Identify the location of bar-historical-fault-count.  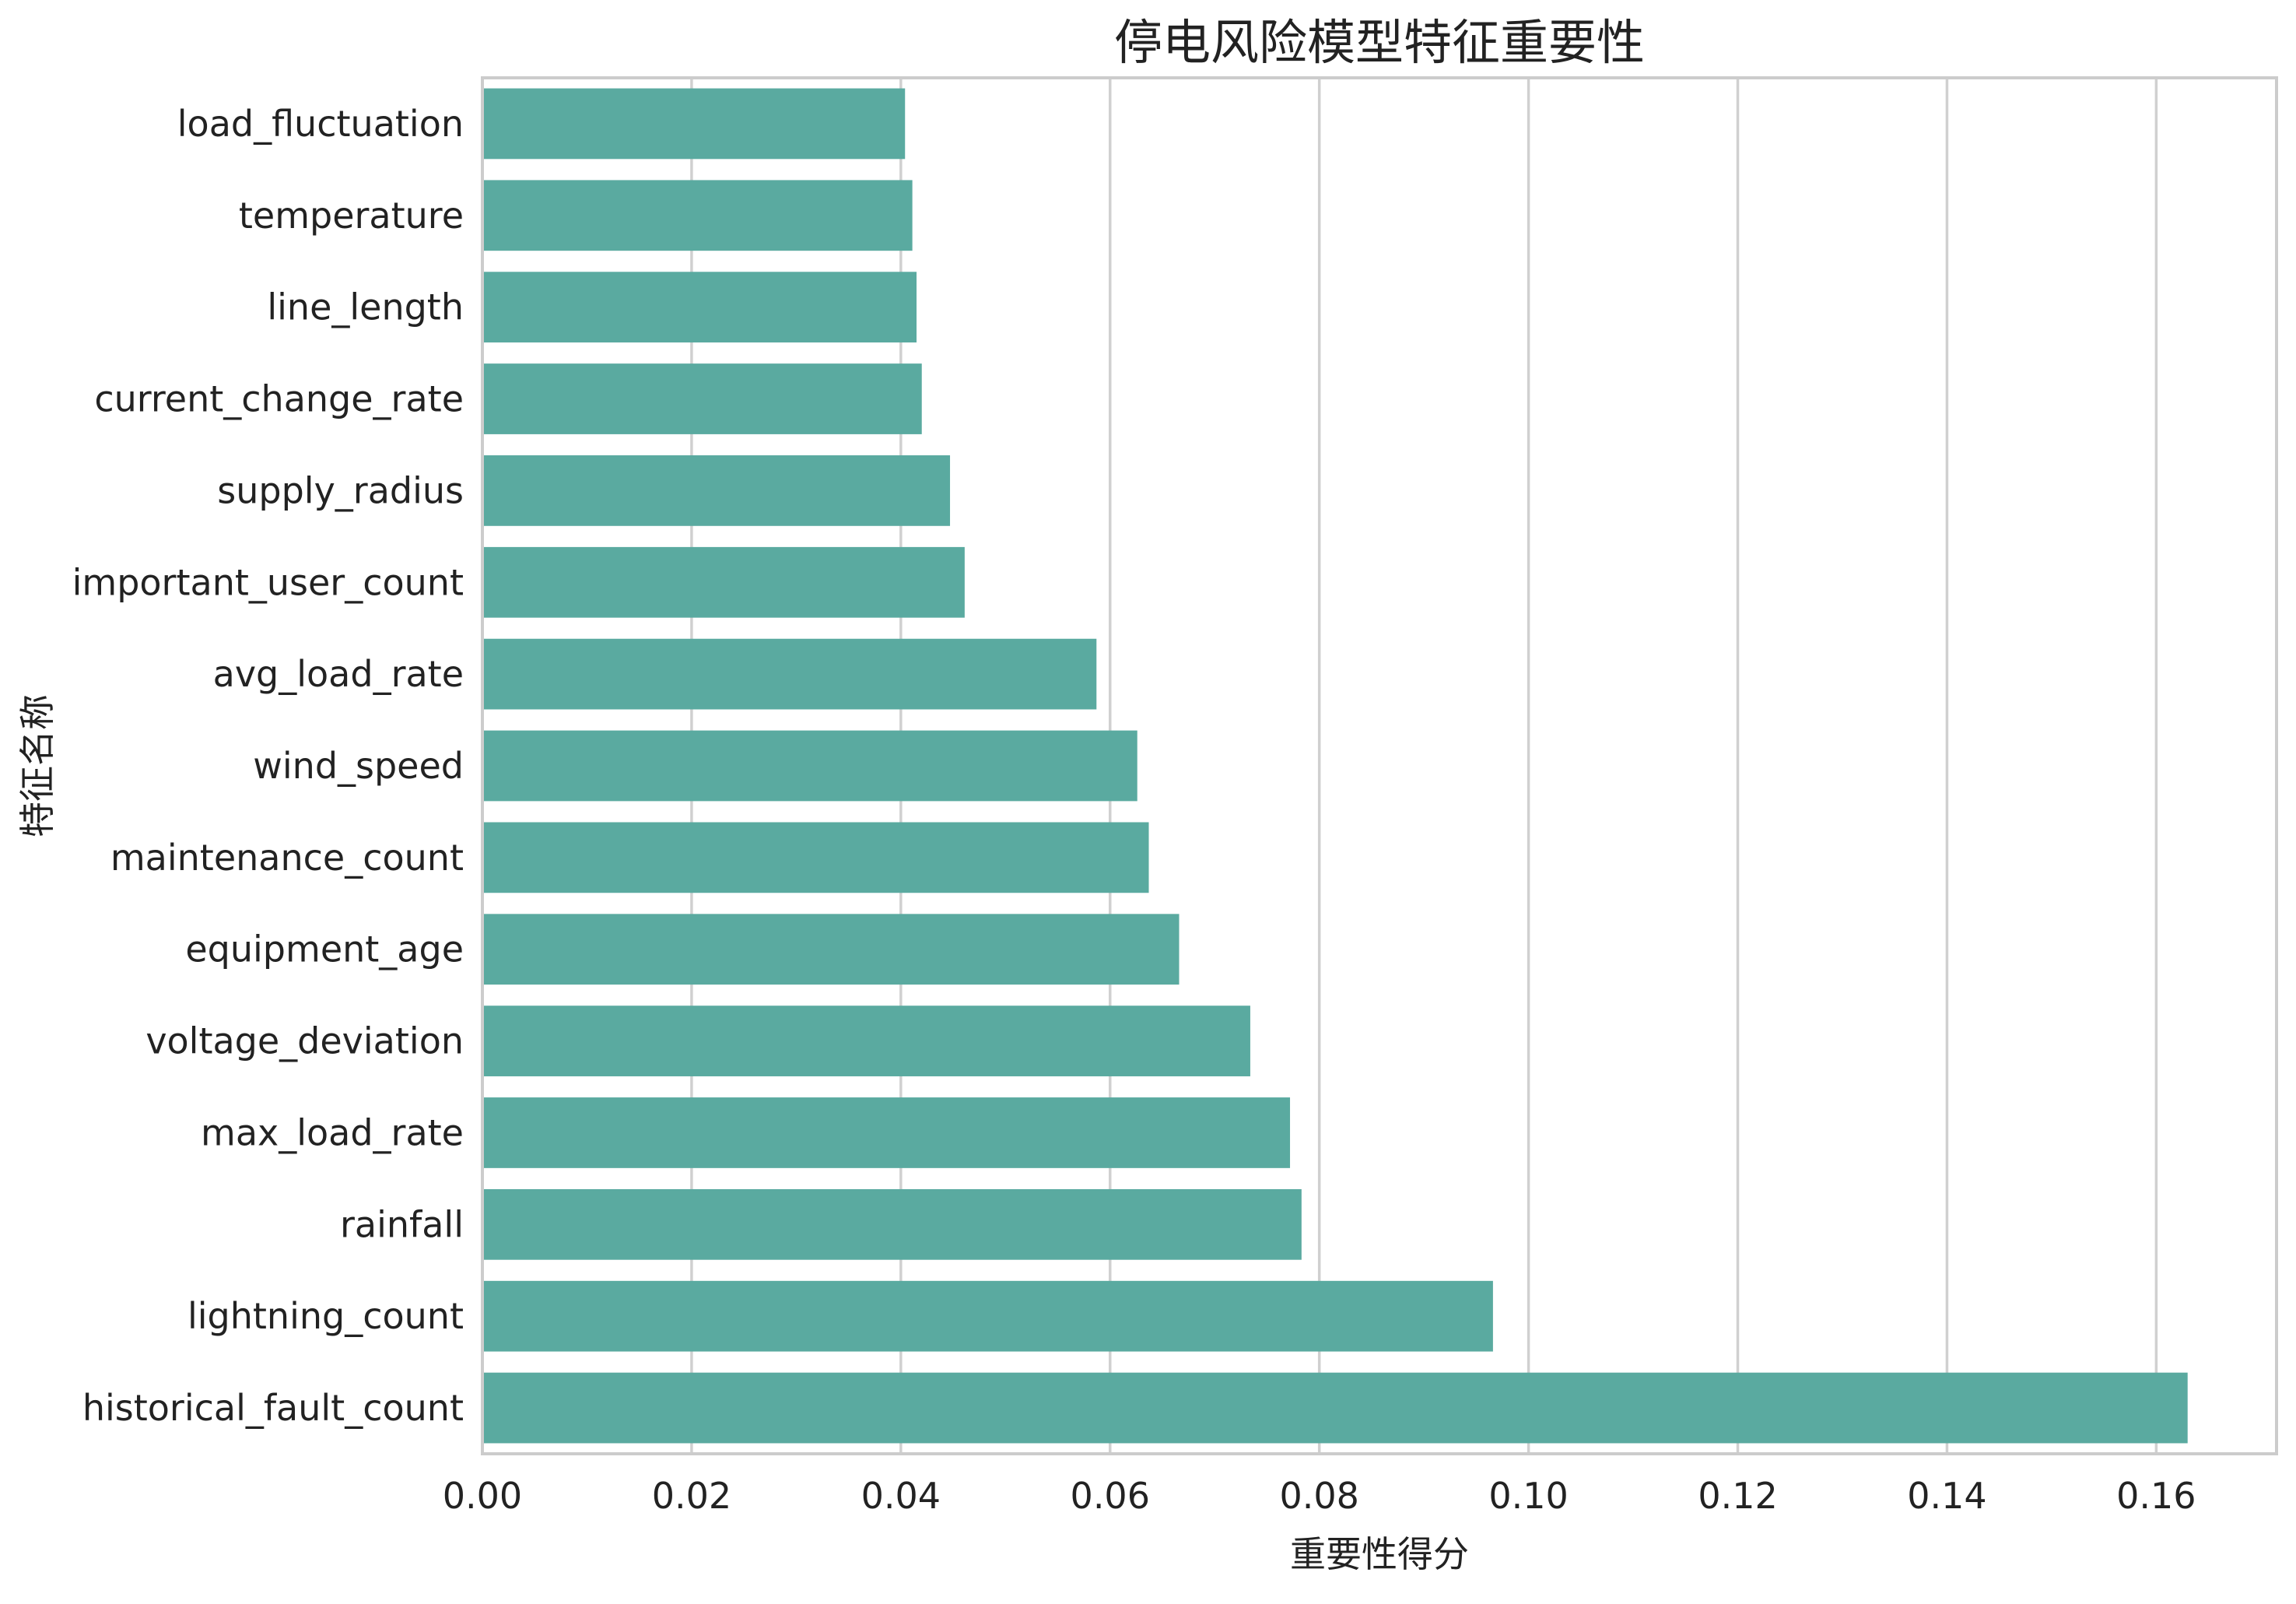
(1335, 1408).